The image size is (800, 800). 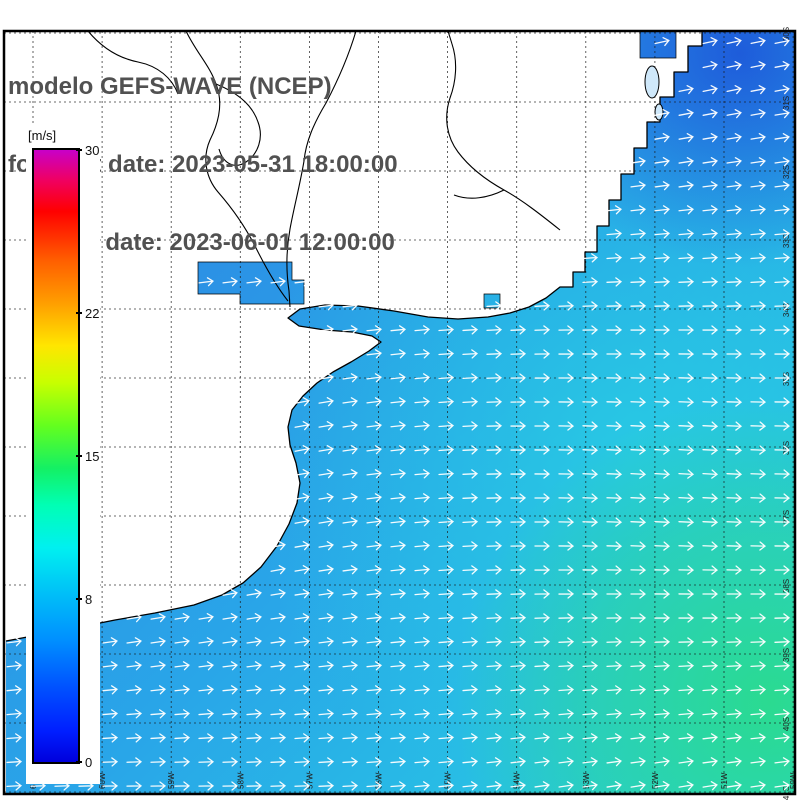 I want to click on colorbar-tick-label: 15, so click(x=92, y=456).